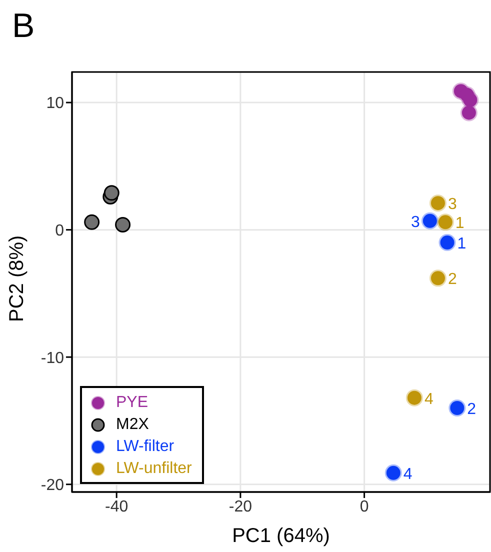 This screenshot has height=552, width=491. Describe the element at coordinates (145, 447) in the screenshot. I see `legend-label: LW-filter` at that location.